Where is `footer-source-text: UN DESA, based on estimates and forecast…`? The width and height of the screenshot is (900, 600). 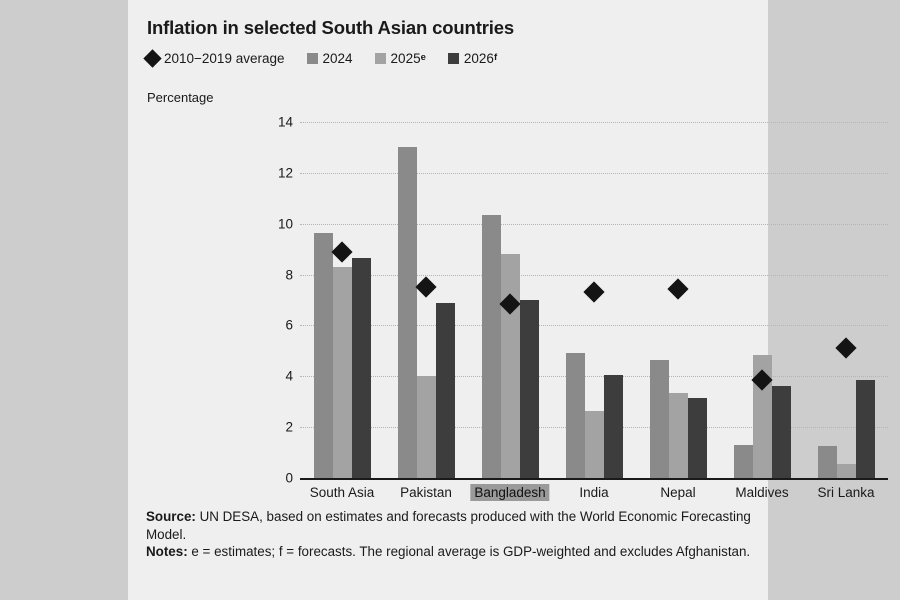
footer-source-text: UN DESA, based on estimates and forecast… is located at coordinates (448, 525).